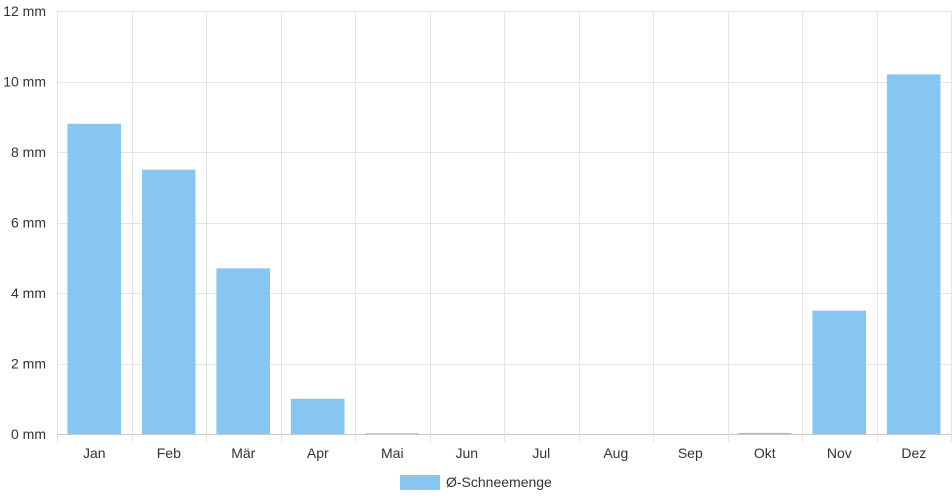 Image resolution: width=952 pixels, height=500 pixels. What do you see at coordinates (499, 482) in the screenshot?
I see `legend-label: Ø-Schneemenge` at bounding box center [499, 482].